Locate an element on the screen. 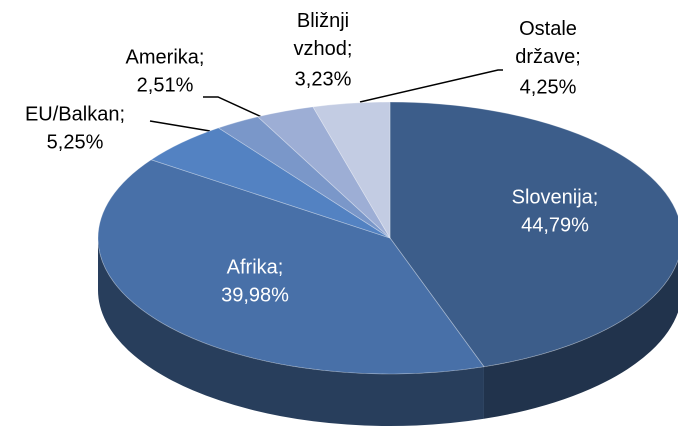  slice-label: Amerika; is located at coordinates (165, 57).